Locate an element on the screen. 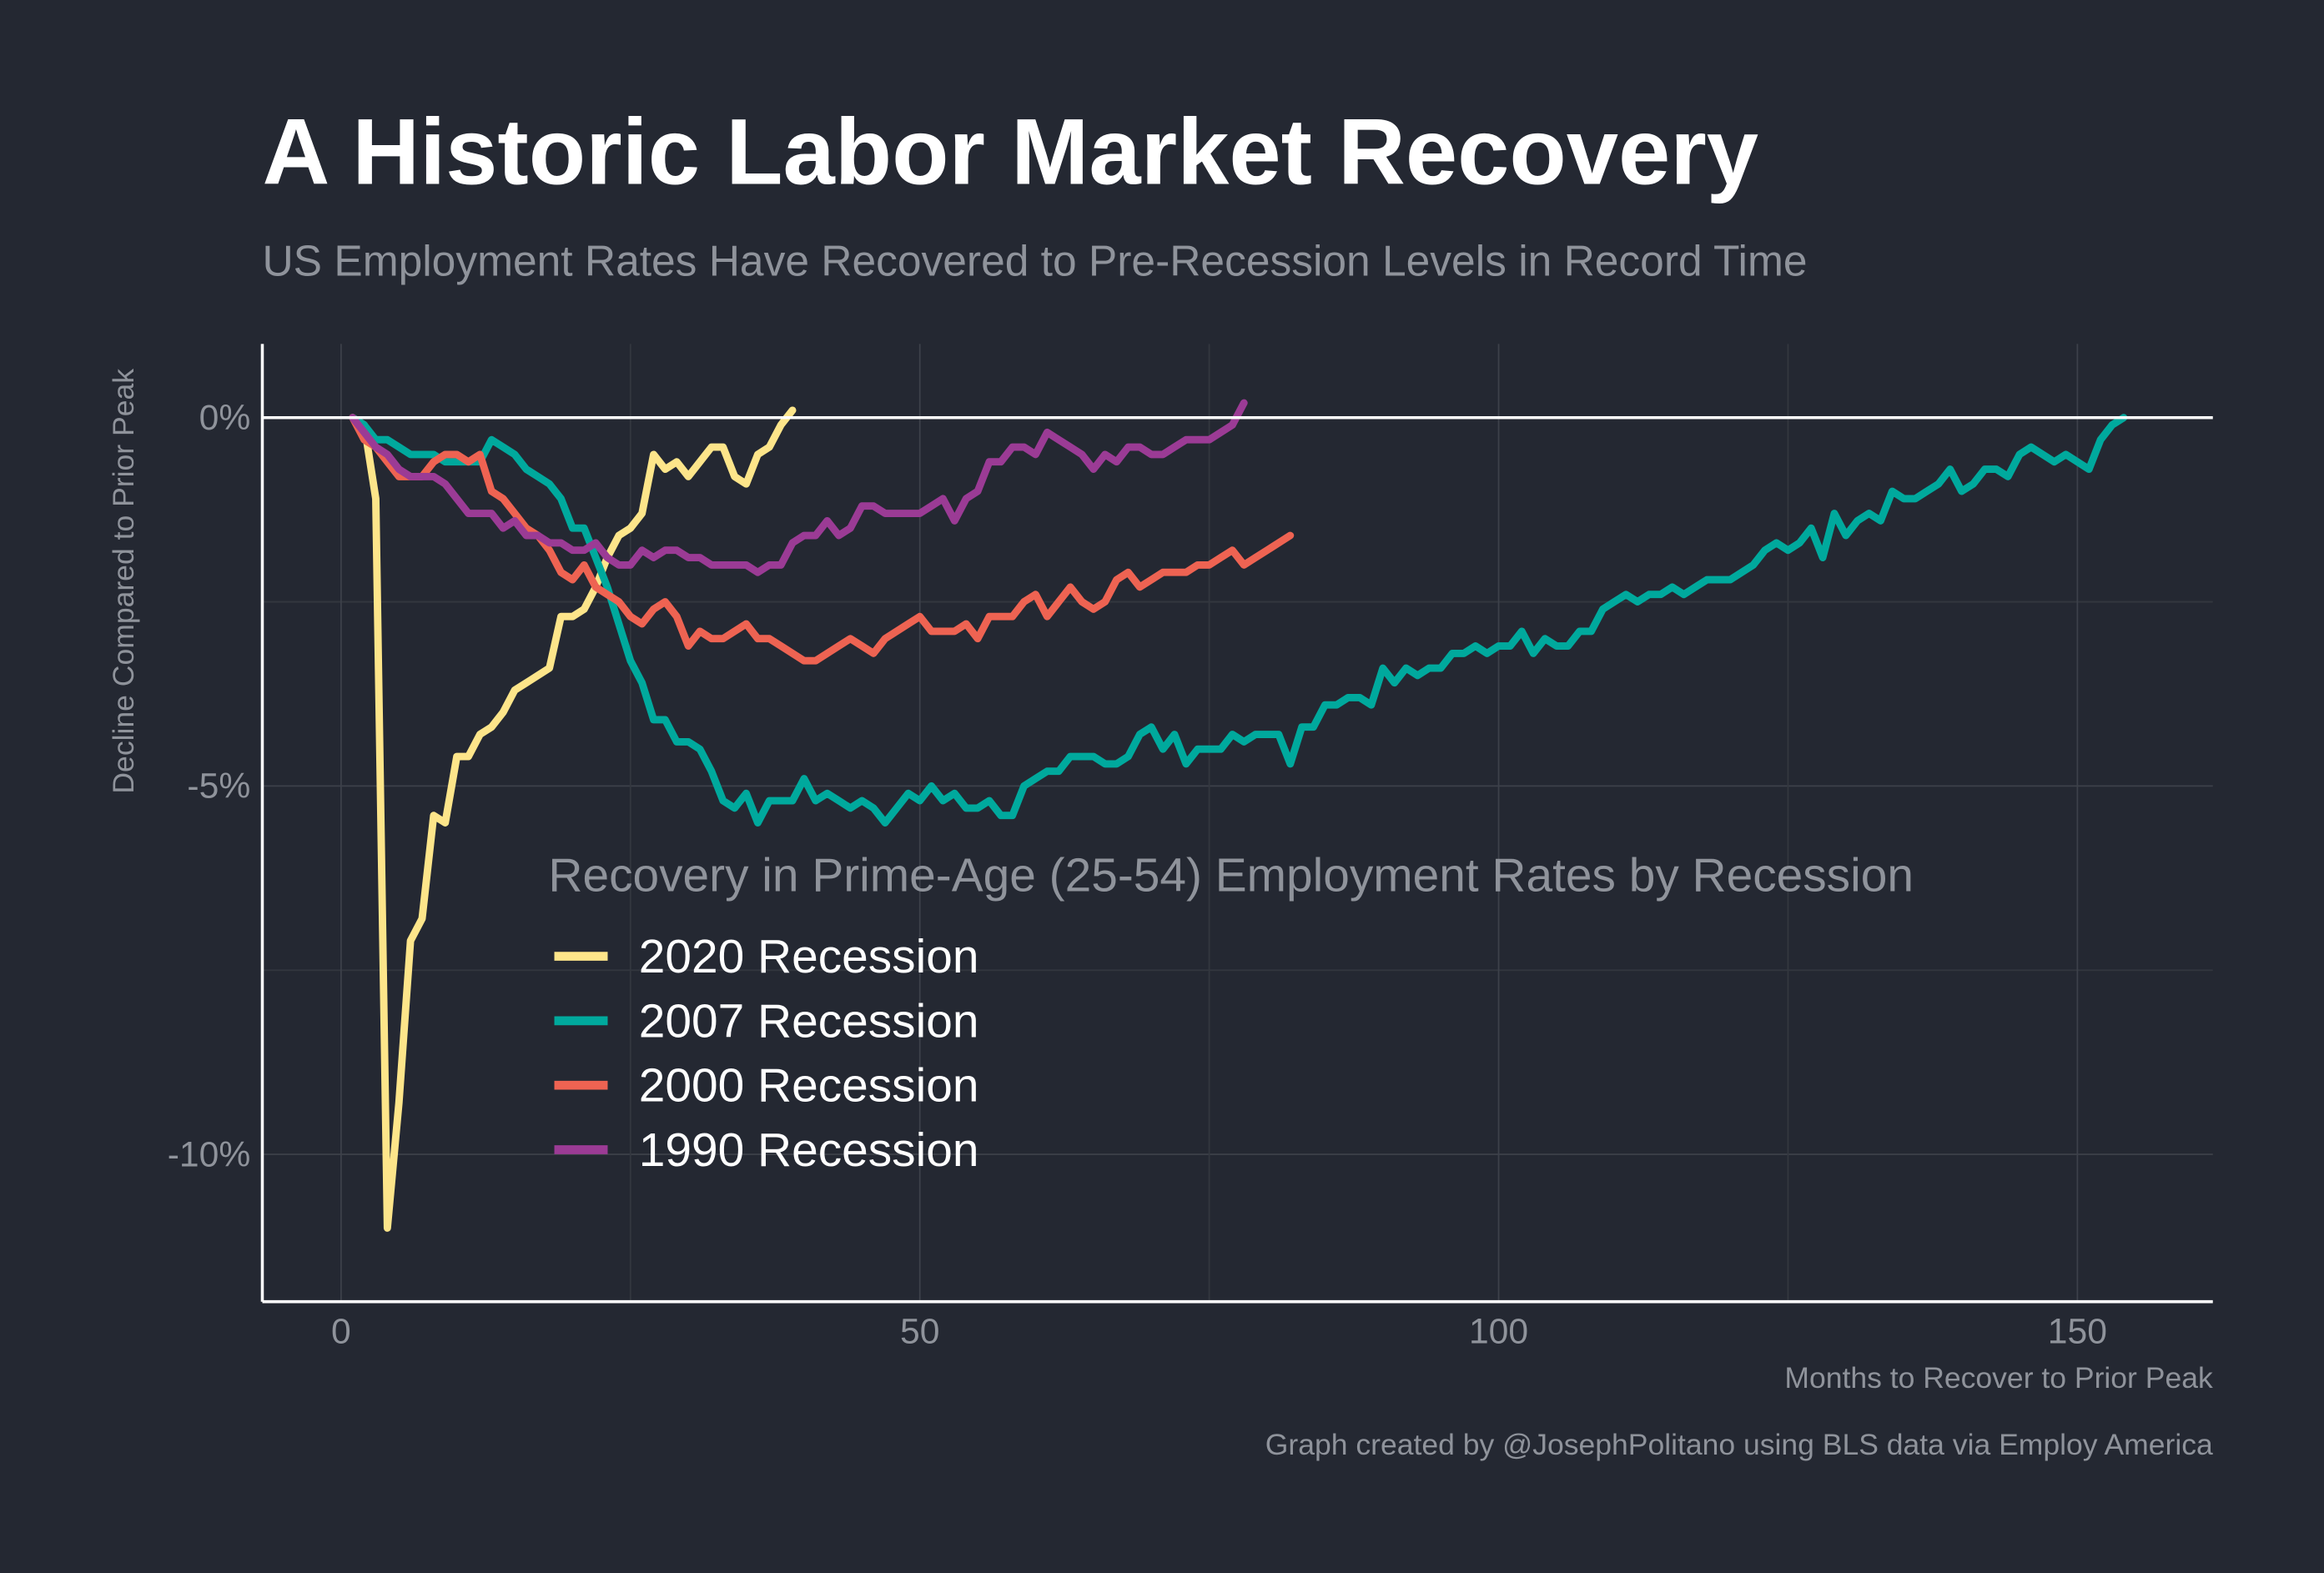  chart-title: A Historic Labor Market Recovery is located at coordinates (1010, 151).